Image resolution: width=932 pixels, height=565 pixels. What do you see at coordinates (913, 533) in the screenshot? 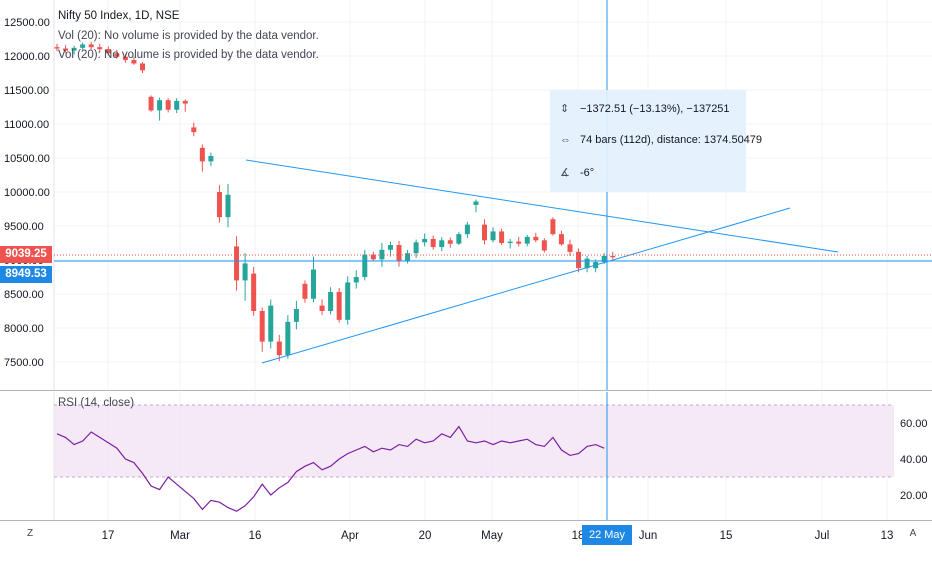
I see `auto-scale-button: A` at bounding box center [913, 533].